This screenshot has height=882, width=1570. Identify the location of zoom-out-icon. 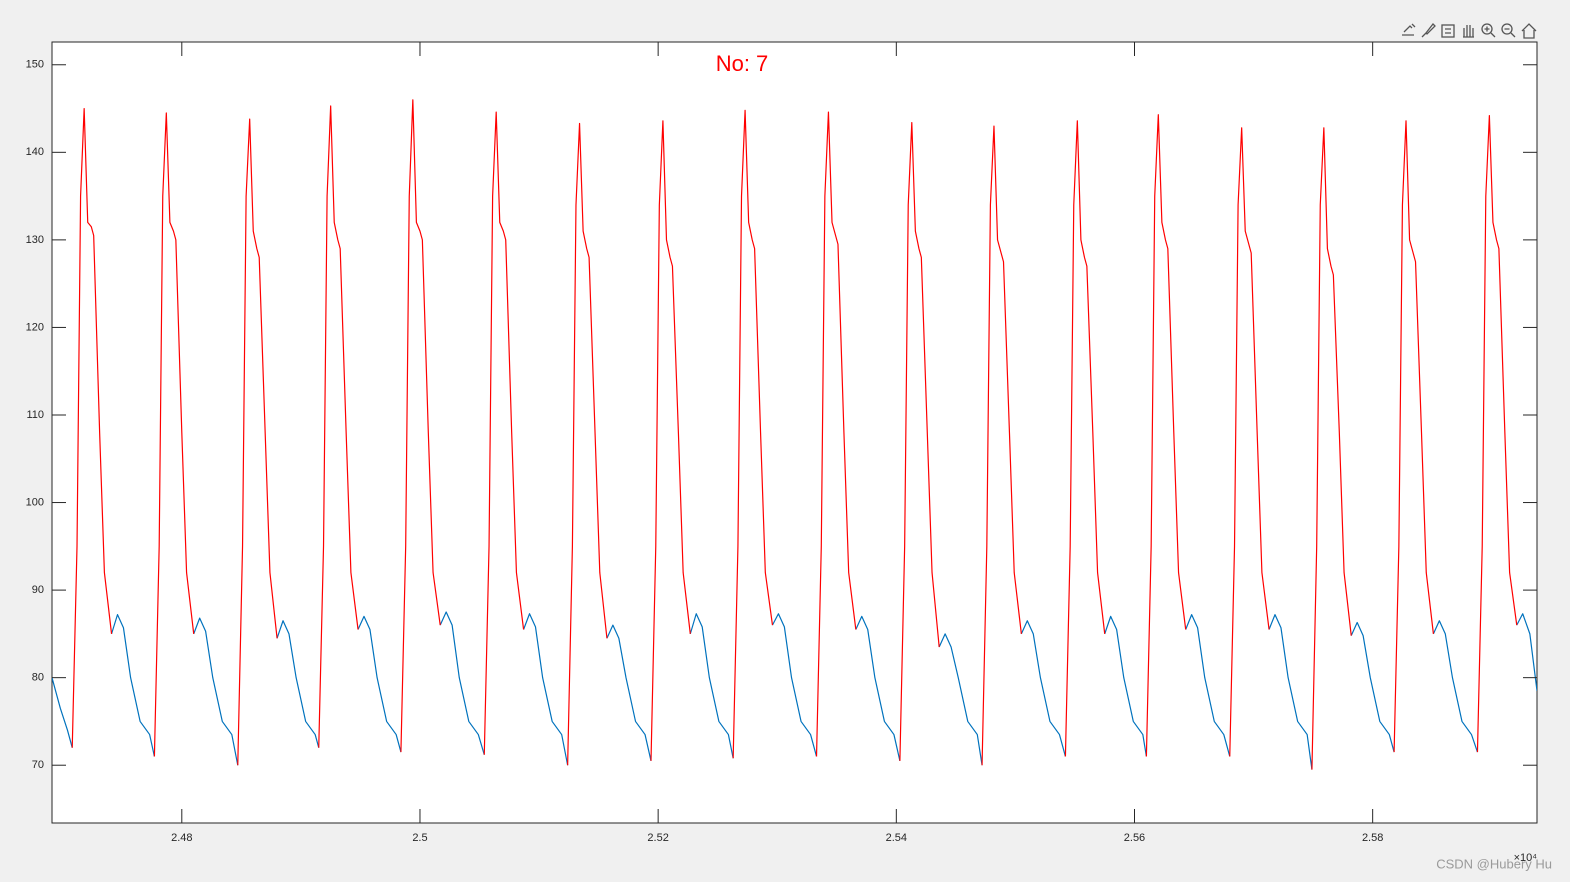
(1508, 30).